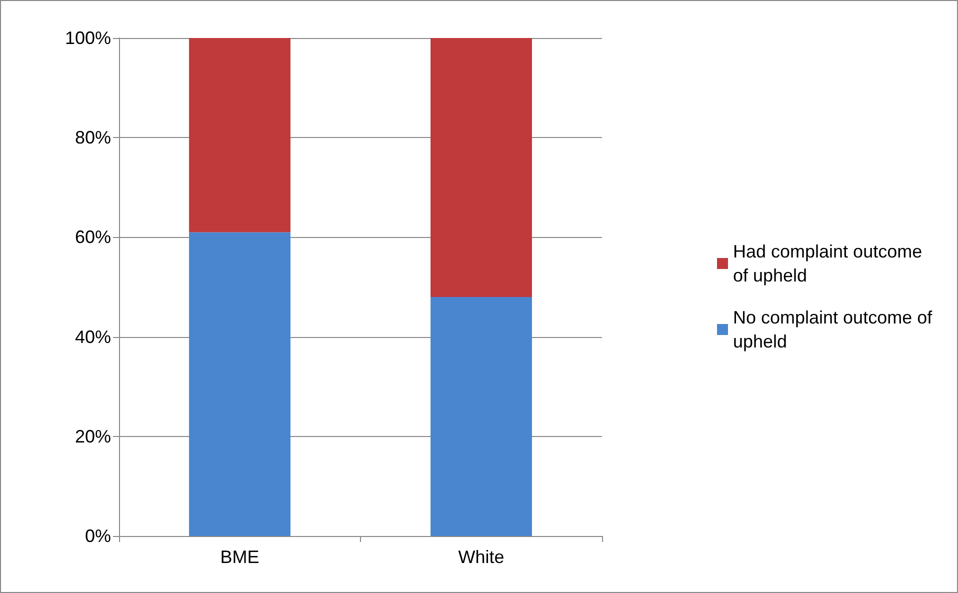 The height and width of the screenshot is (593, 958). What do you see at coordinates (481, 557) in the screenshot?
I see `x-tick-label: White` at bounding box center [481, 557].